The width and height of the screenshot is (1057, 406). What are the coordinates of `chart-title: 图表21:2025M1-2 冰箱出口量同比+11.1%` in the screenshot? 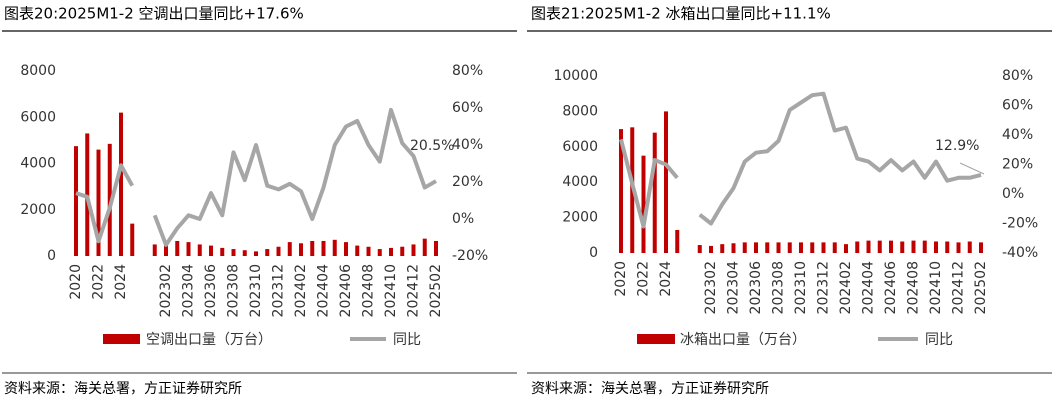 It's located at (681, 14).